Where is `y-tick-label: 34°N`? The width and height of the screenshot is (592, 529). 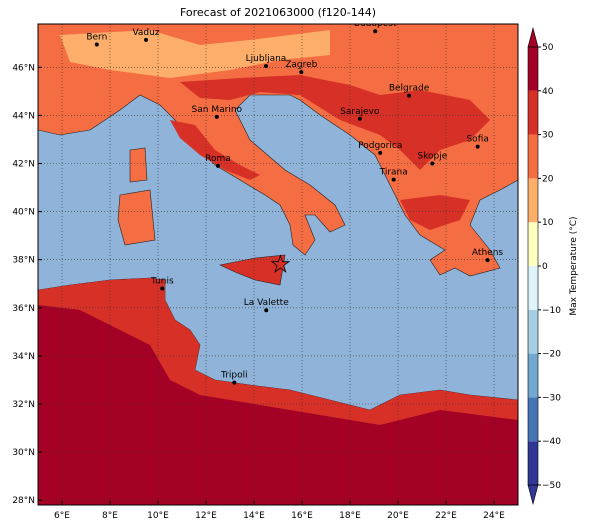 y-tick-label: 34°N is located at coordinates (23, 357).